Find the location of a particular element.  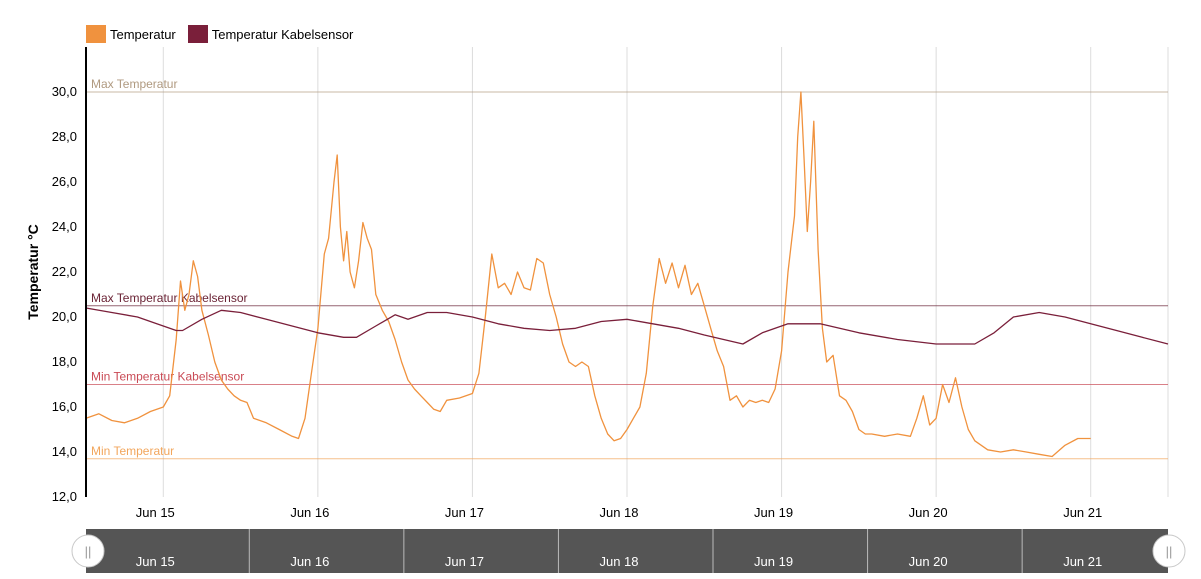

reference-line-label: Min Temperatur is located at coordinates (132, 451).